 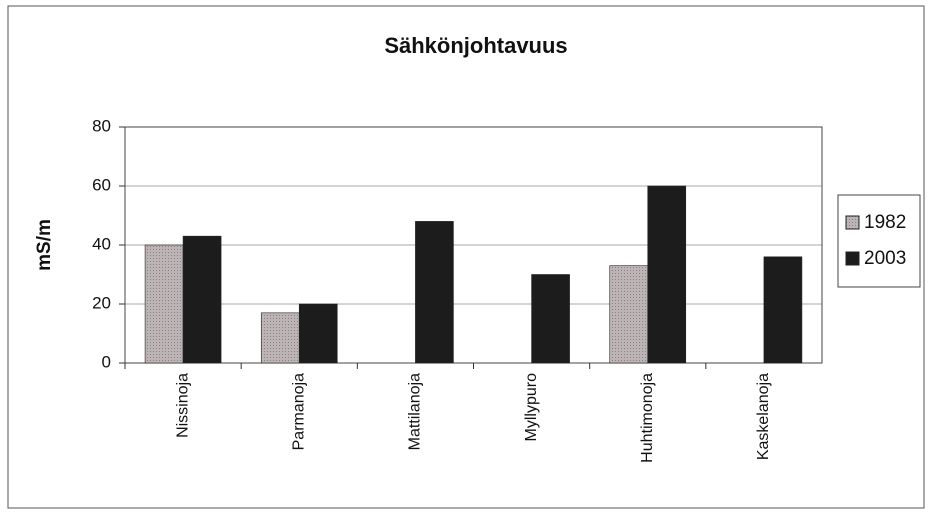 What do you see at coordinates (531, 407) in the screenshot?
I see `x-tick-label: Myllypuro` at bounding box center [531, 407].